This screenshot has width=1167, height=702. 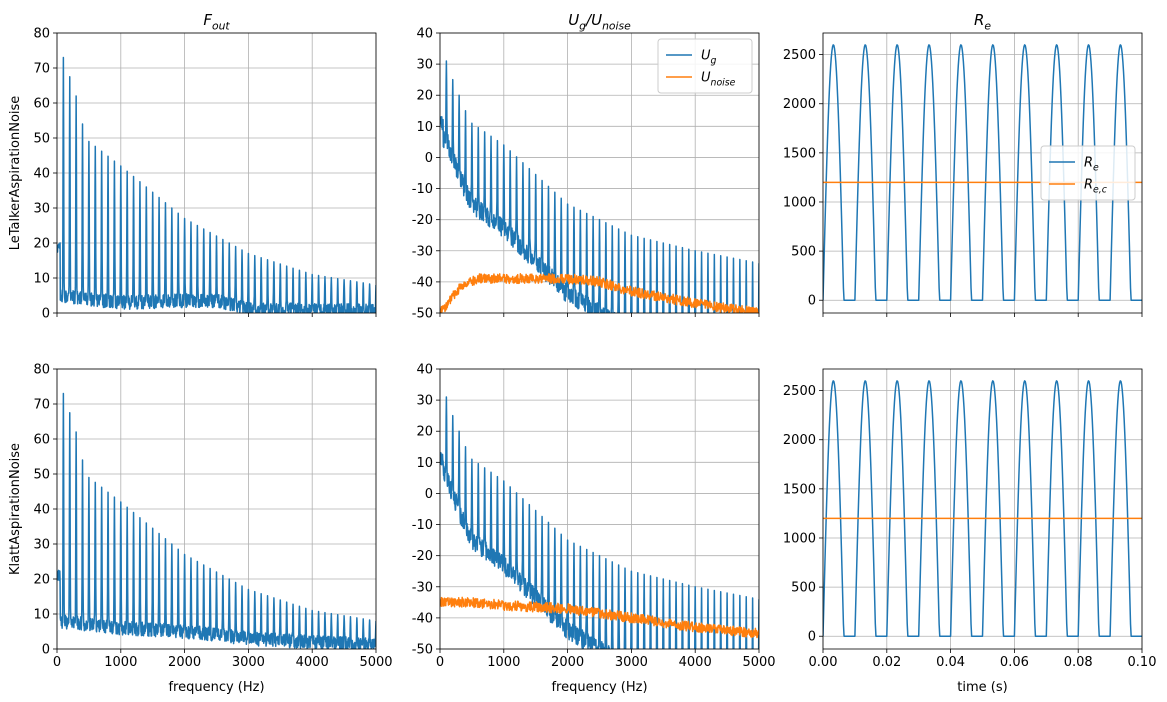 What do you see at coordinates (599, 22) in the screenshot?
I see `subplot-title: Ug/Unoise` at bounding box center [599, 22].